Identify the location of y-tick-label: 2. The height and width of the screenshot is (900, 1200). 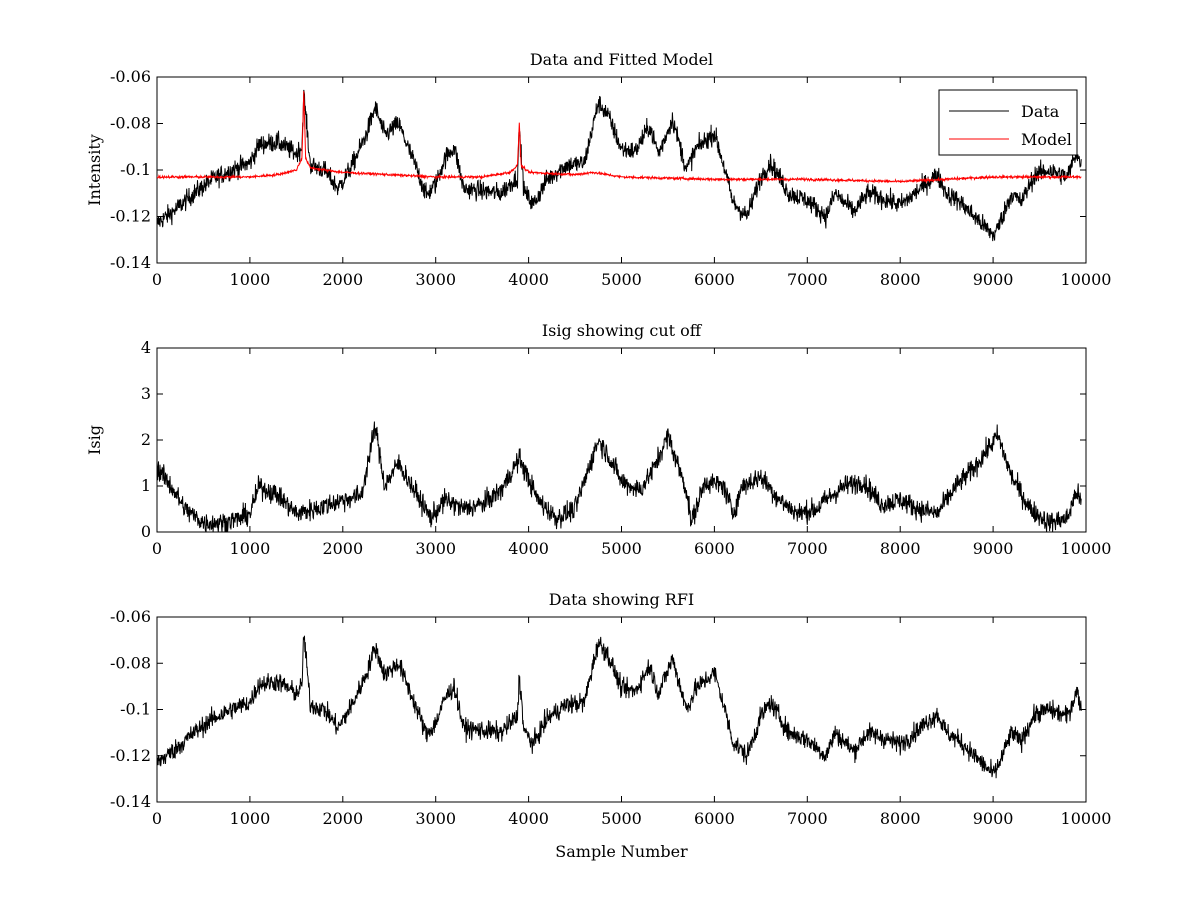
(146, 439).